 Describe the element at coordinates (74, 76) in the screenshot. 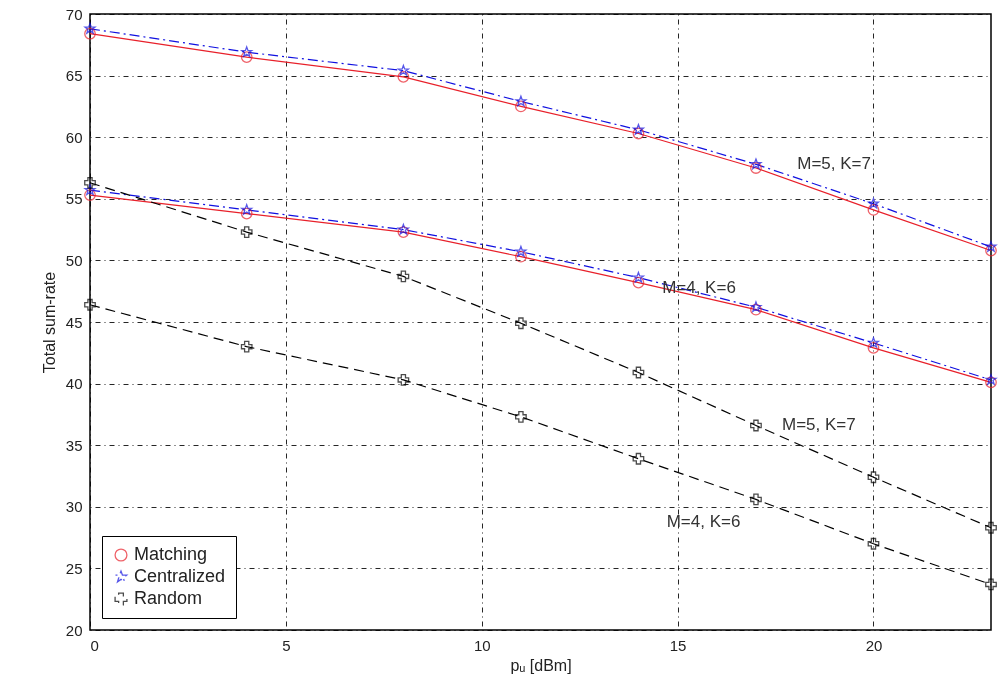

I see `y-tick-label: 65` at that location.